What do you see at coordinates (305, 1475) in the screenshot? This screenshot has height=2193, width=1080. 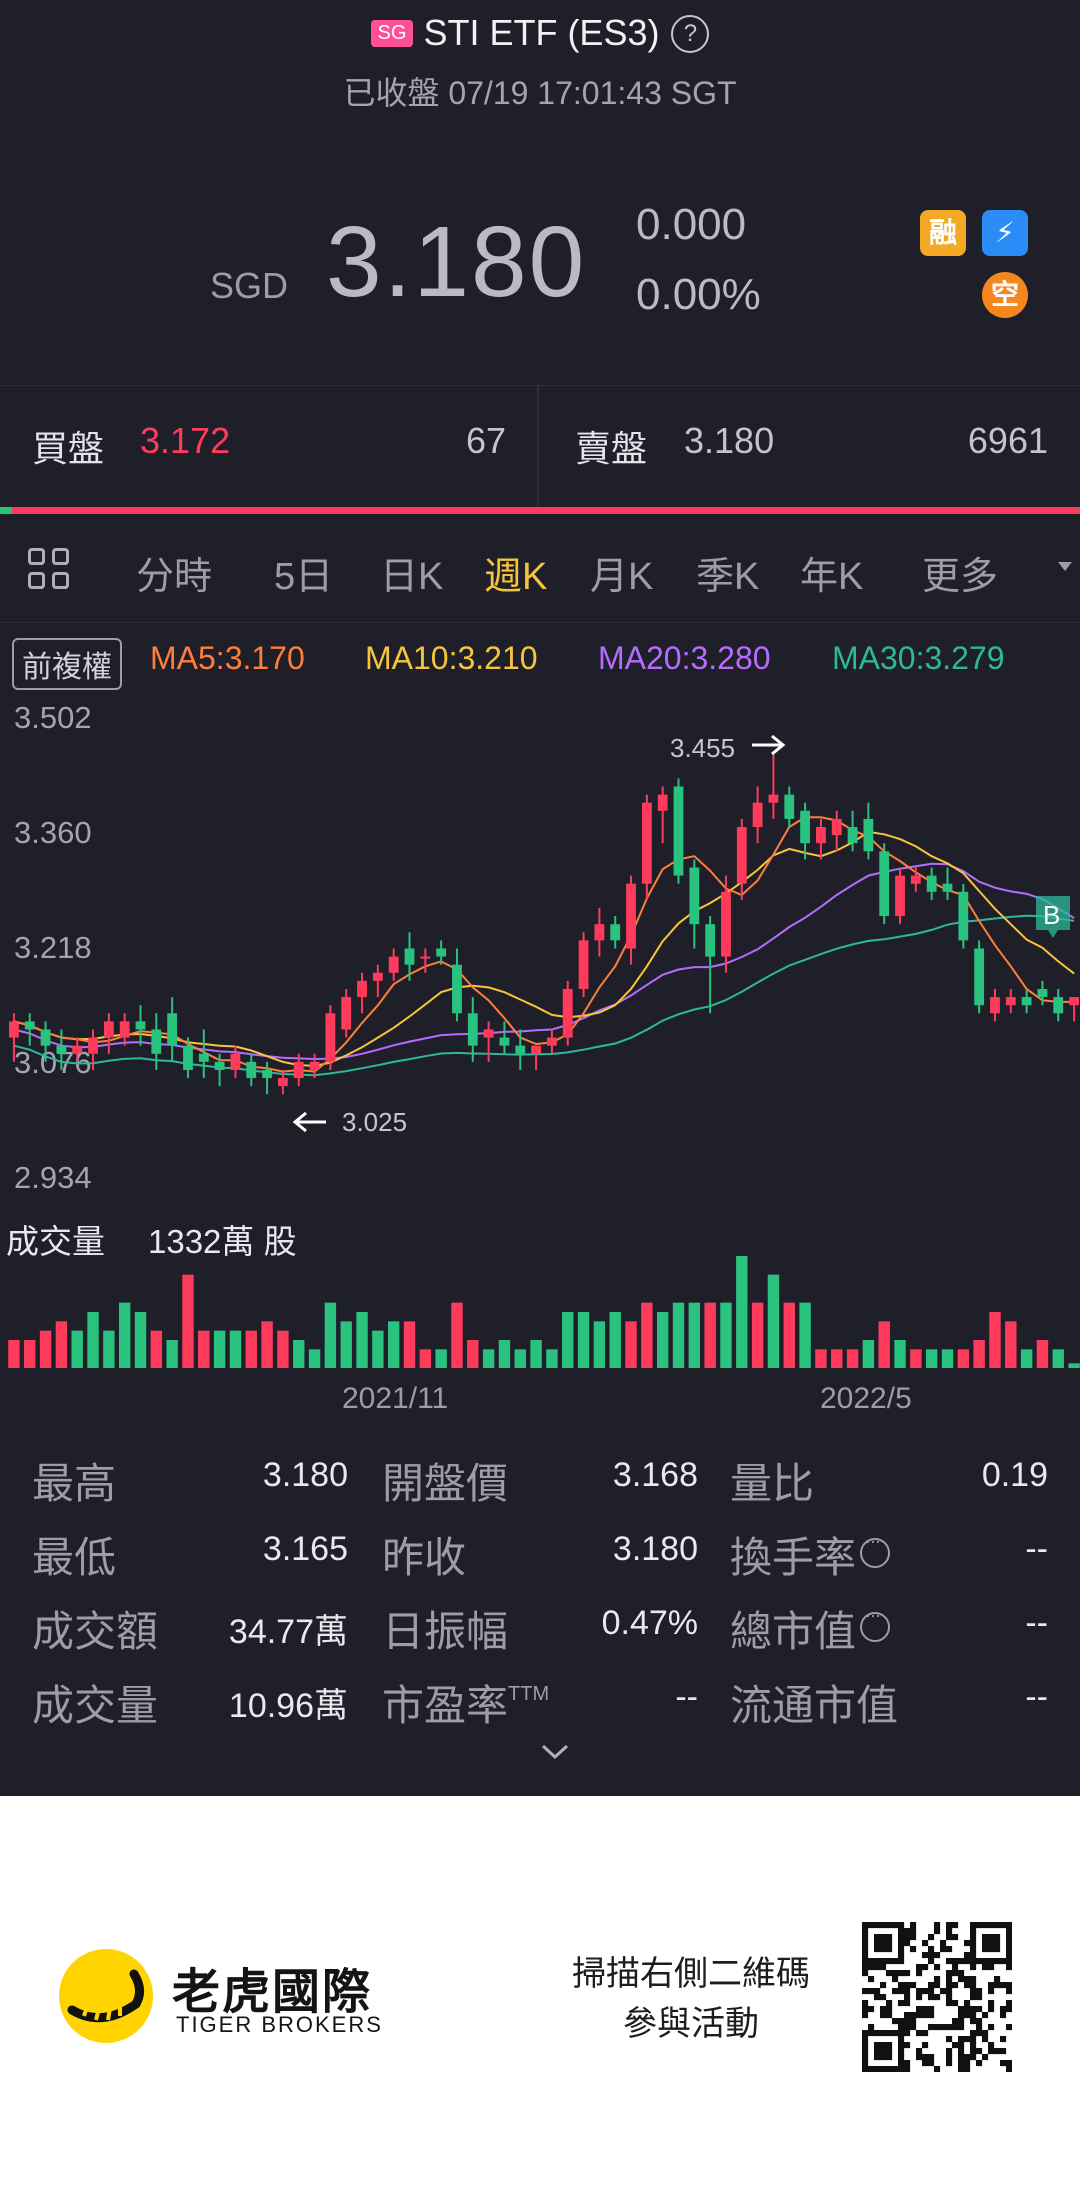 I see `high-value: 3.180` at bounding box center [305, 1475].